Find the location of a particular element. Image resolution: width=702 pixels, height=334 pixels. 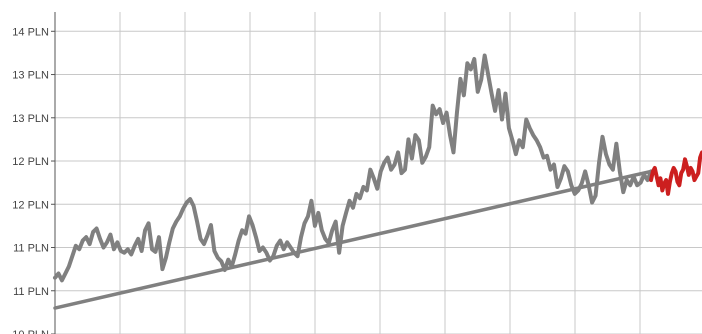

forecast-series is located at coordinates (675, 173).